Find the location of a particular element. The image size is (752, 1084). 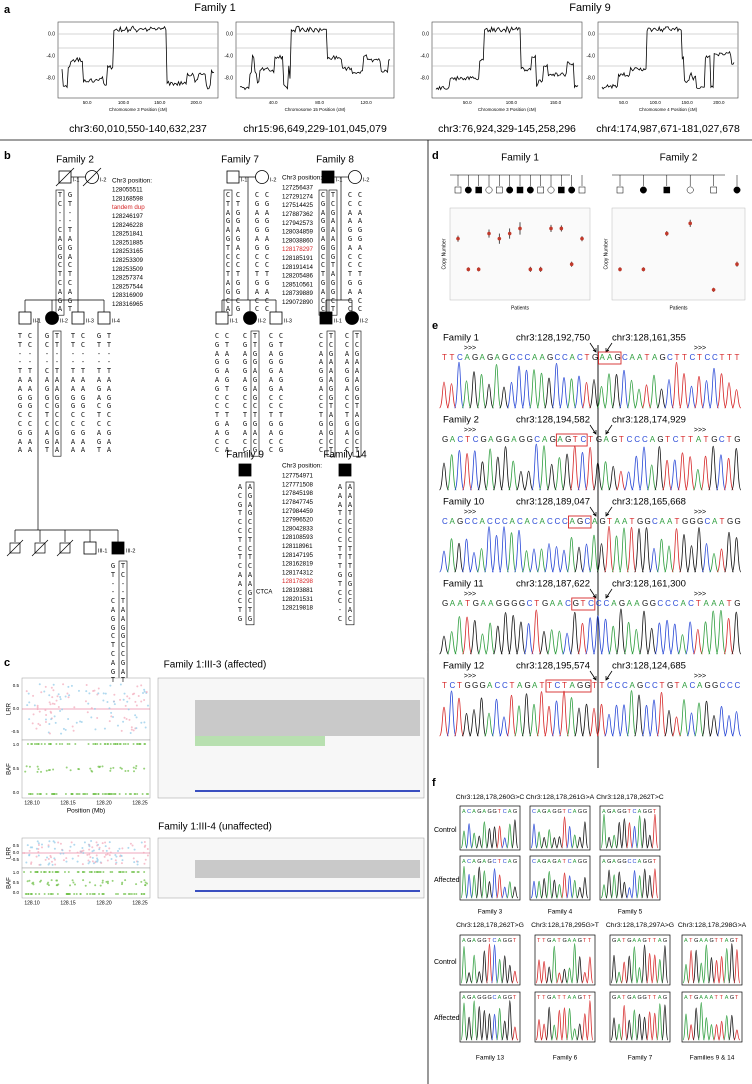

family-title: Family 1 is located at coordinates (215, 8).